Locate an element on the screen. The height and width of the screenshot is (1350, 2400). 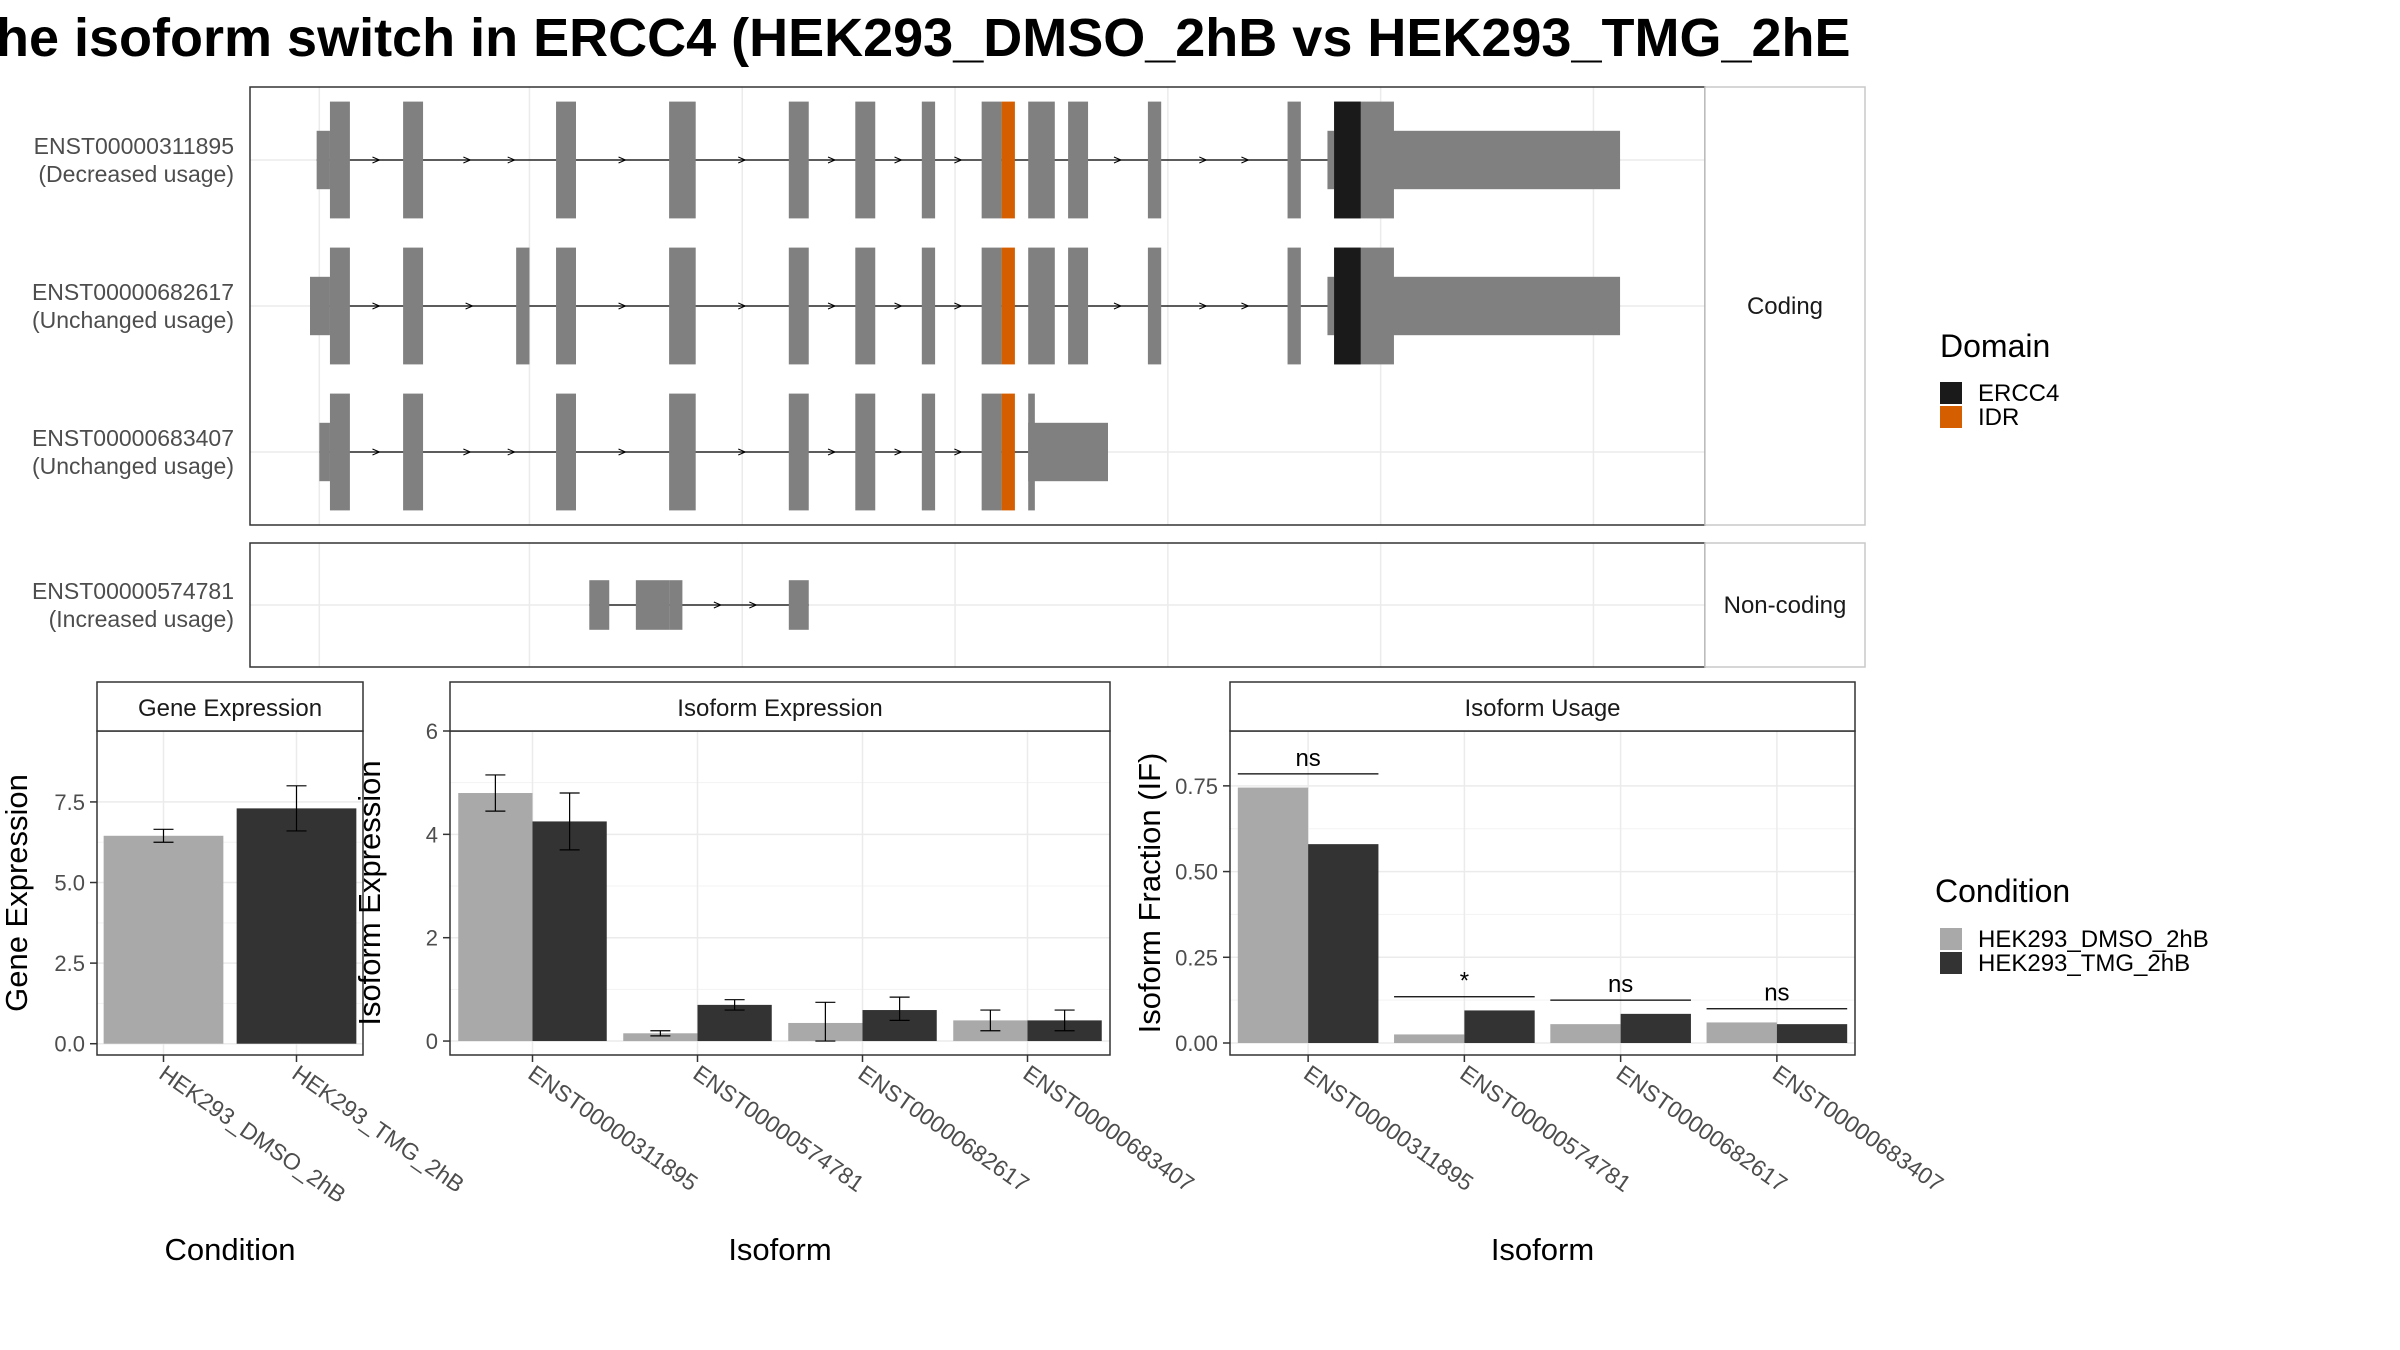
y-tick-label: 0.0 is located at coordinates (69, 1044).